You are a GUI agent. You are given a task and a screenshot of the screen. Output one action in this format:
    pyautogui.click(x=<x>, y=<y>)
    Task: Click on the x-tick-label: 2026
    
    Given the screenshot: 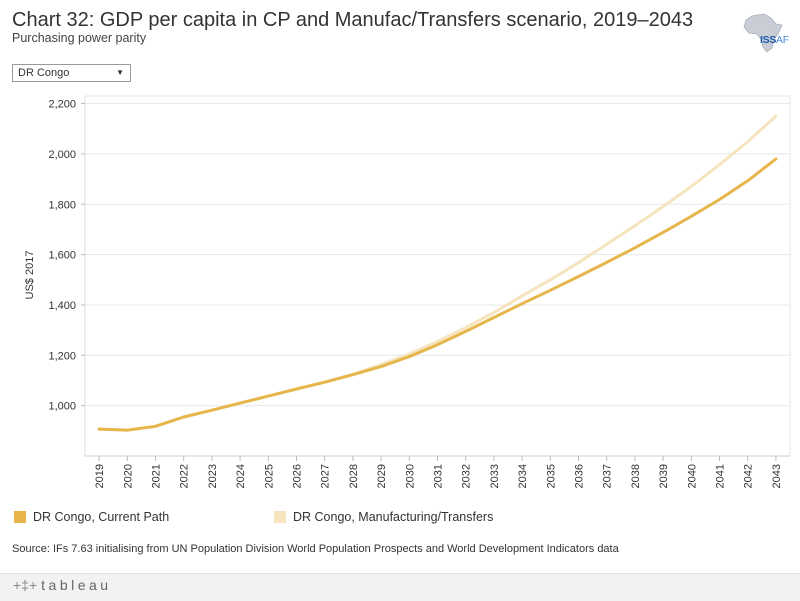 What is the action you would take?
    pyautogui.click(x=298, y=476)
    